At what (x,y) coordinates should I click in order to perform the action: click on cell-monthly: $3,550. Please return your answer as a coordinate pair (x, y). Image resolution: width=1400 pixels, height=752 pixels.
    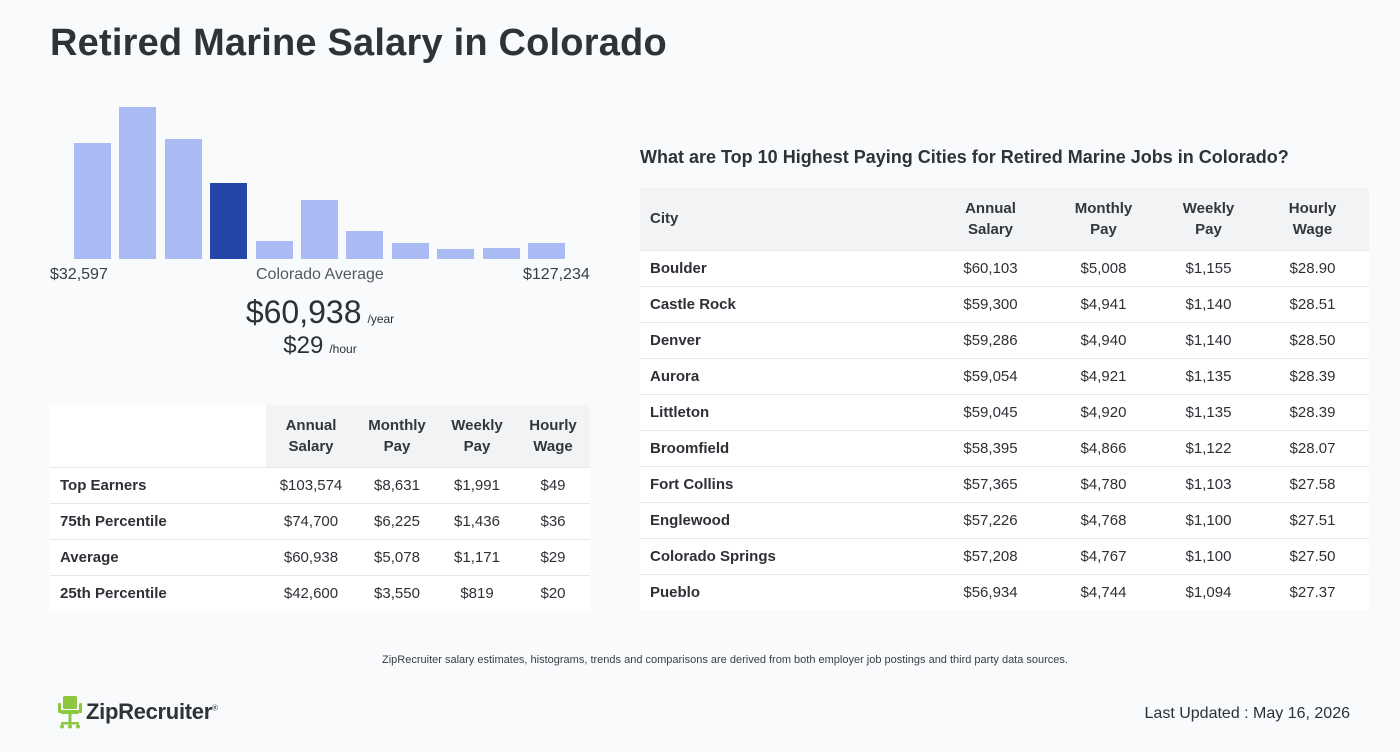
    Looking at the image, I should click on (397, 592).